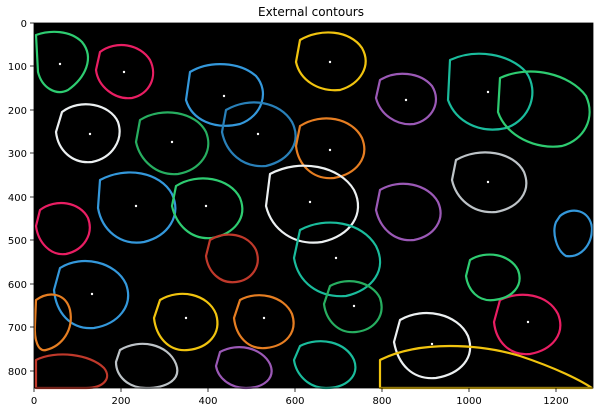  Describe the element at coordinates (17, 111) in the screenshot. I see `y-tick-label: 200` at that location.